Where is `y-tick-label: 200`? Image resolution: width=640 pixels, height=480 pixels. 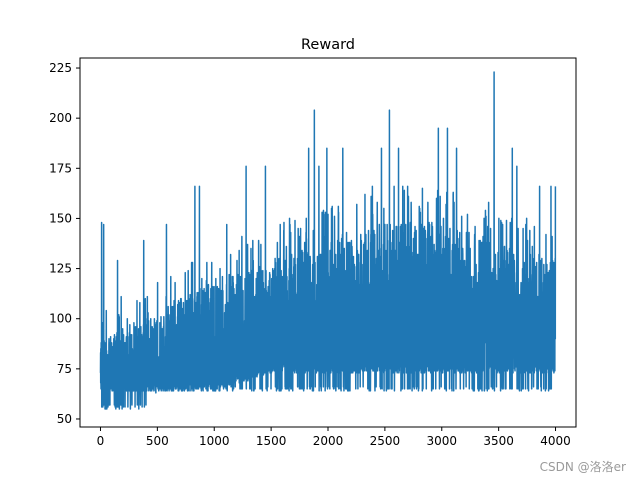 y-tick-label: 200 is located at coordinates (60, 118).